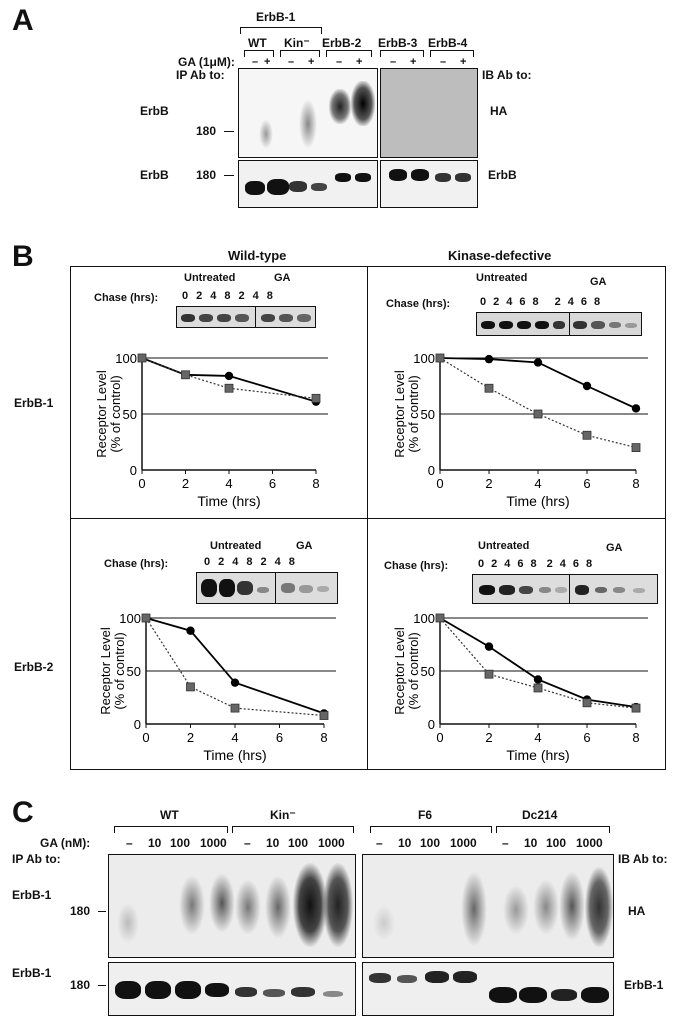  What do you see at coordinates (206, 131) in the screenshot?
I see `mw-marker: 180` at bounding box center [206, 131].